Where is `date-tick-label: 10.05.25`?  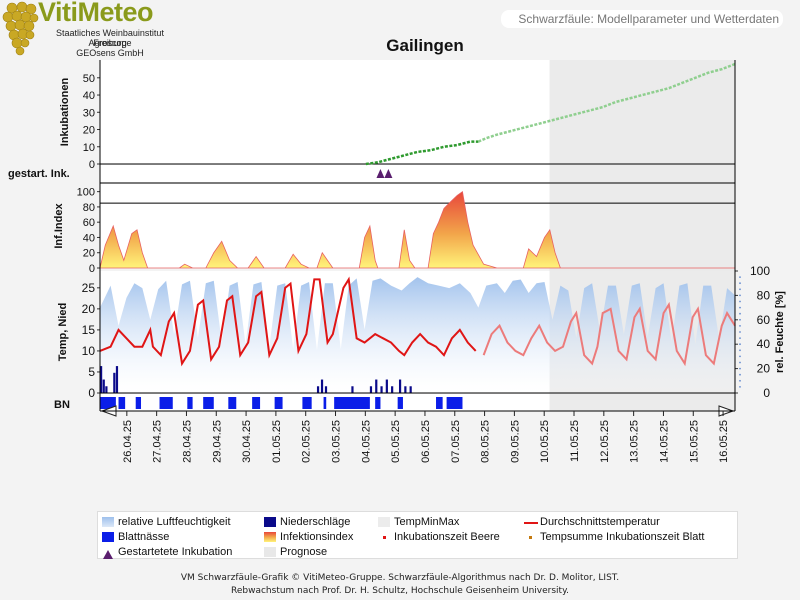
date-tick-label: 10.05.25 is located at coordinates (545, 441).